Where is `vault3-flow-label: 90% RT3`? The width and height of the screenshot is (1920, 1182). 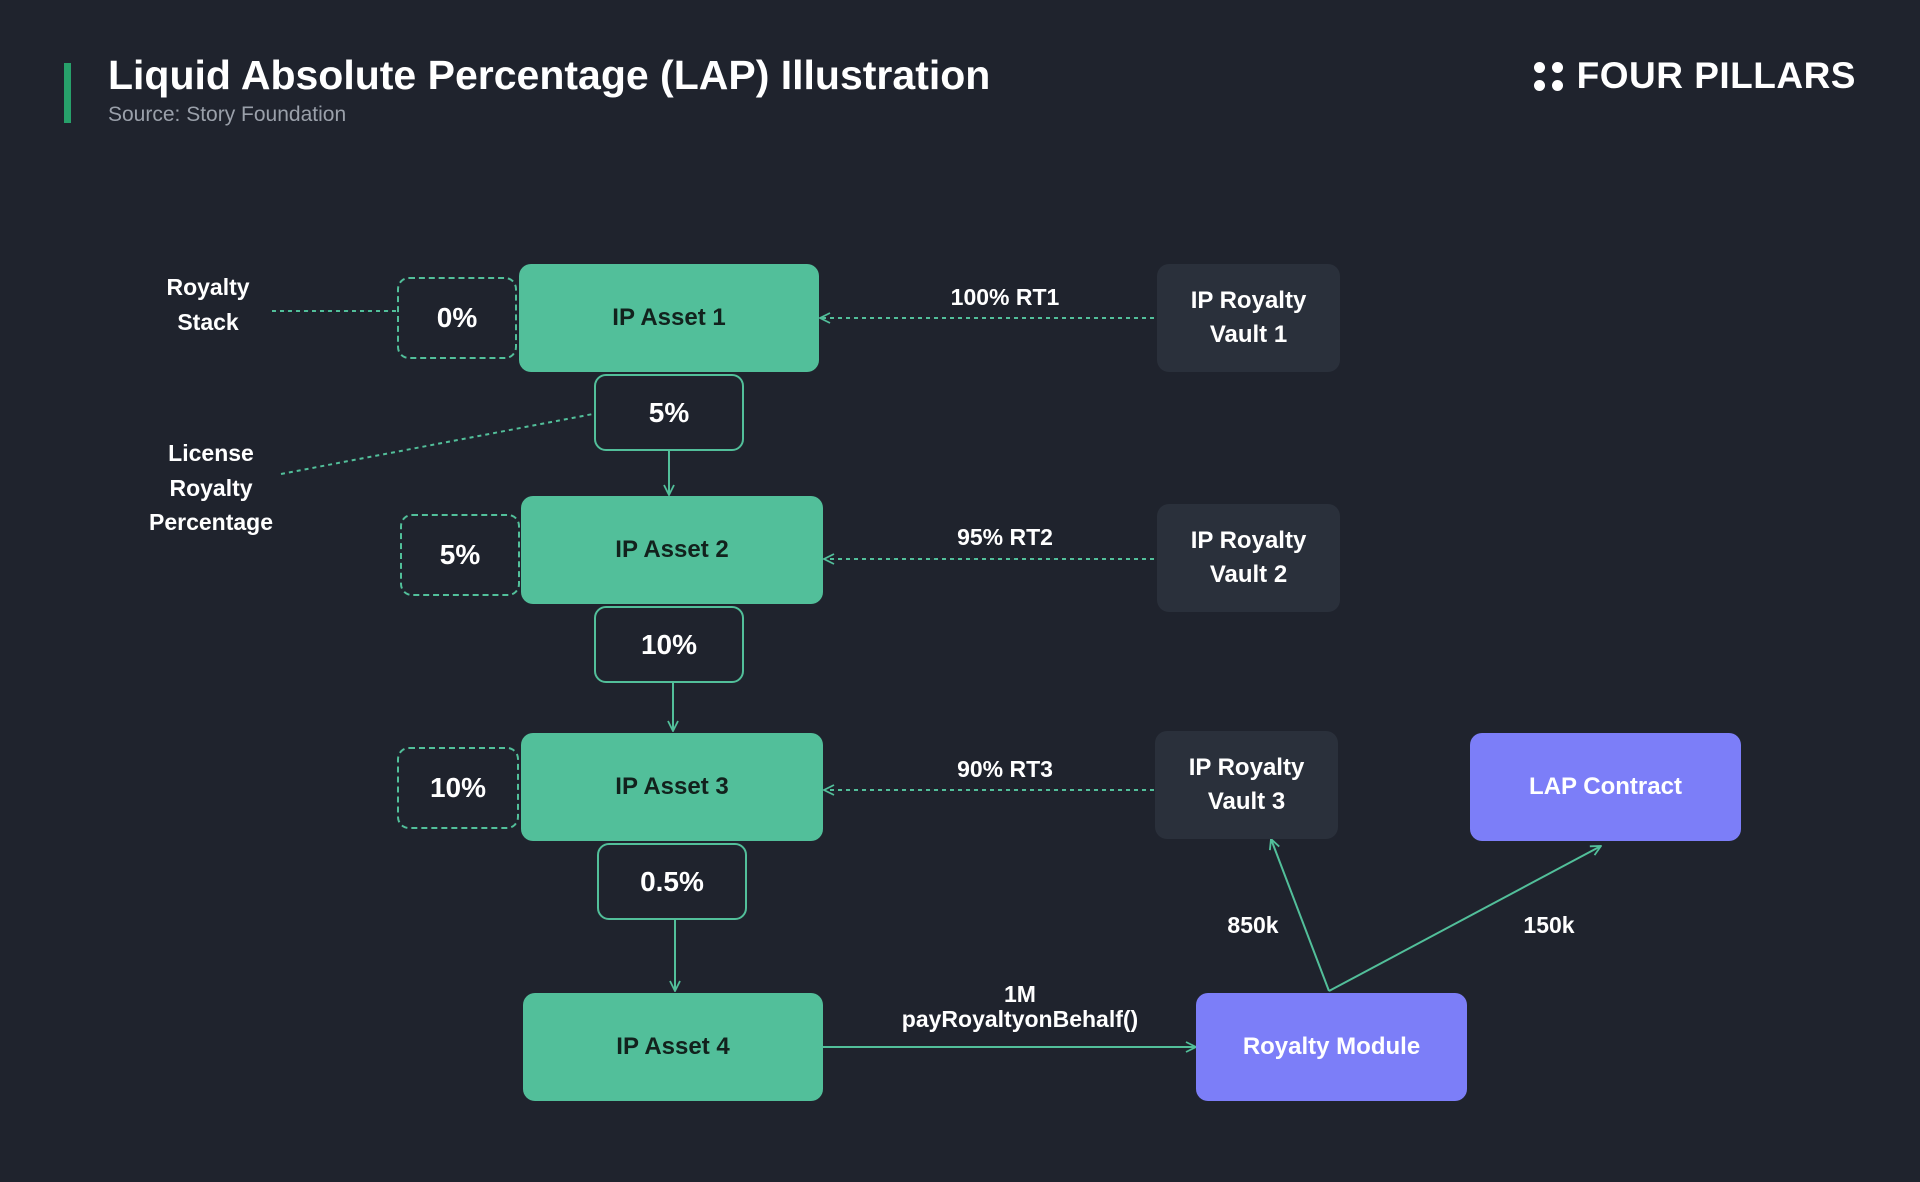
vault3-flow-label: 90% RT3 is located at coordinates (1005, 769).